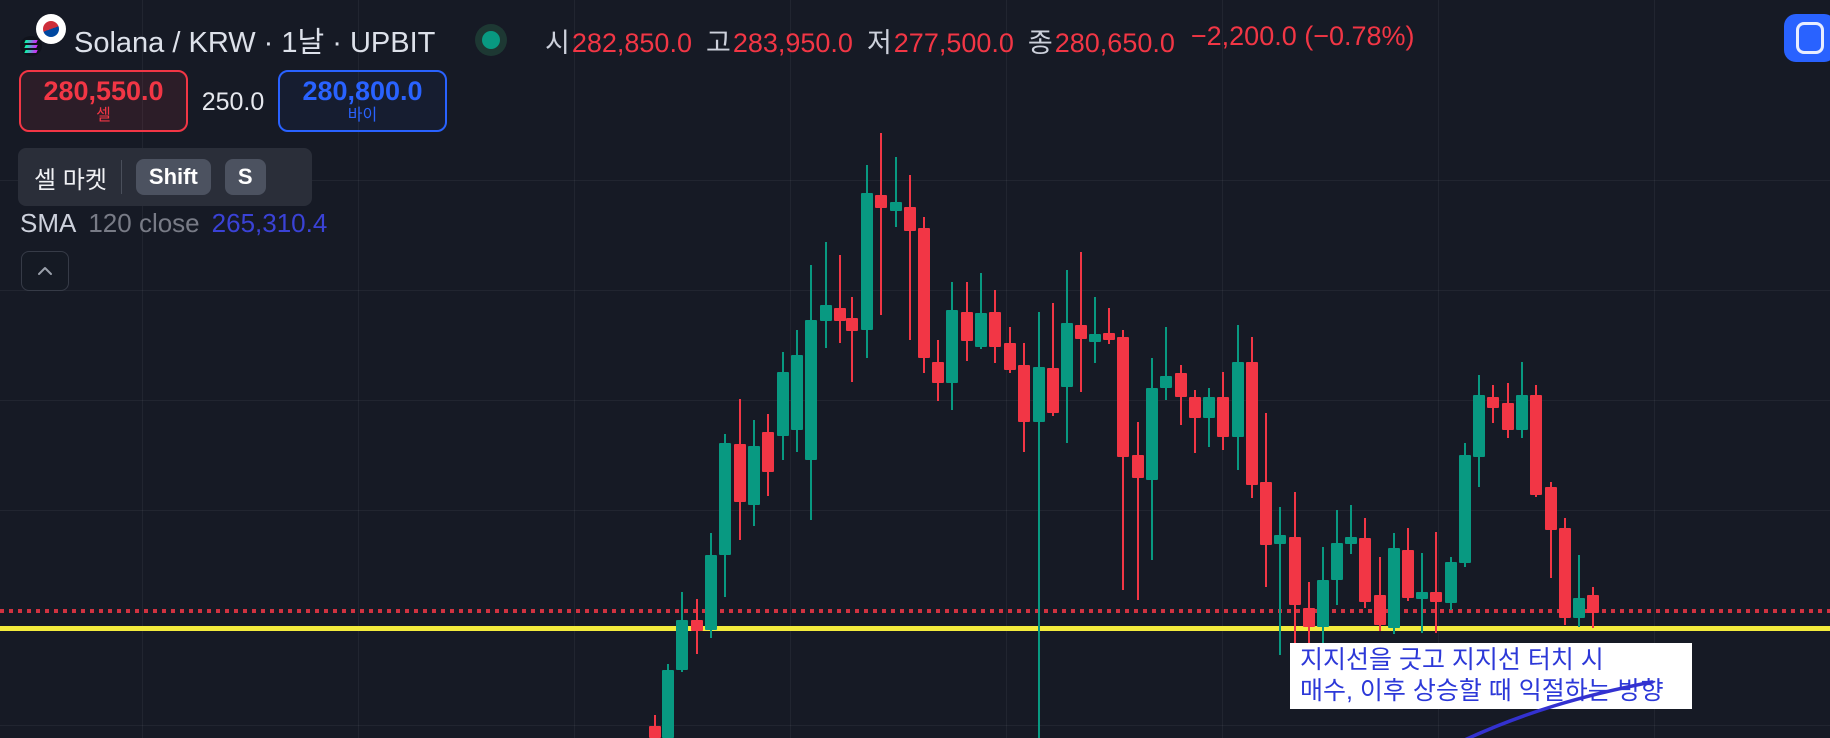 The width and height of the screenshot is (1830, 738). Describe the element at coordinates (103, 91) in the screenshot. I see `sell-price: 280,550.0` at that location.